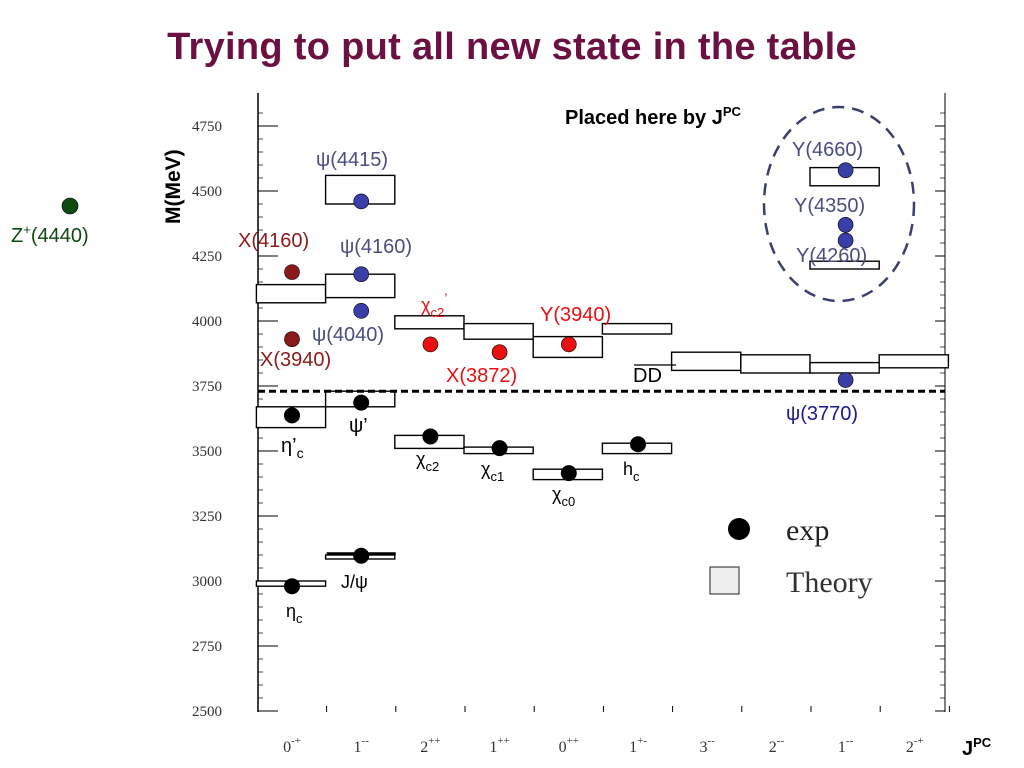  I want to click on state-label-psi4160: ψ(4160), so click(376, 247).